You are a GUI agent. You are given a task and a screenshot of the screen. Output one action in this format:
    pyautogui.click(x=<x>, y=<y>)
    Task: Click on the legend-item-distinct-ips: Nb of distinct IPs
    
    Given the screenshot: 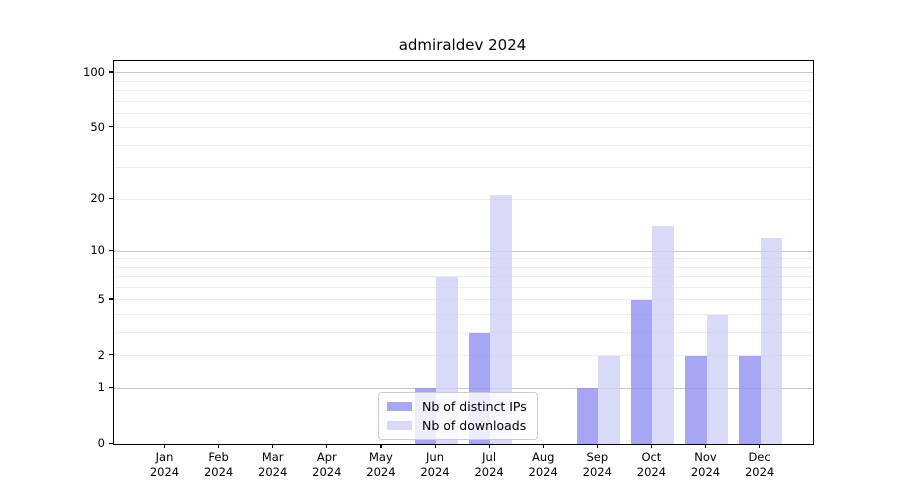 What is the action you would take?
    pyautogui.click(x=457, y=406)
    